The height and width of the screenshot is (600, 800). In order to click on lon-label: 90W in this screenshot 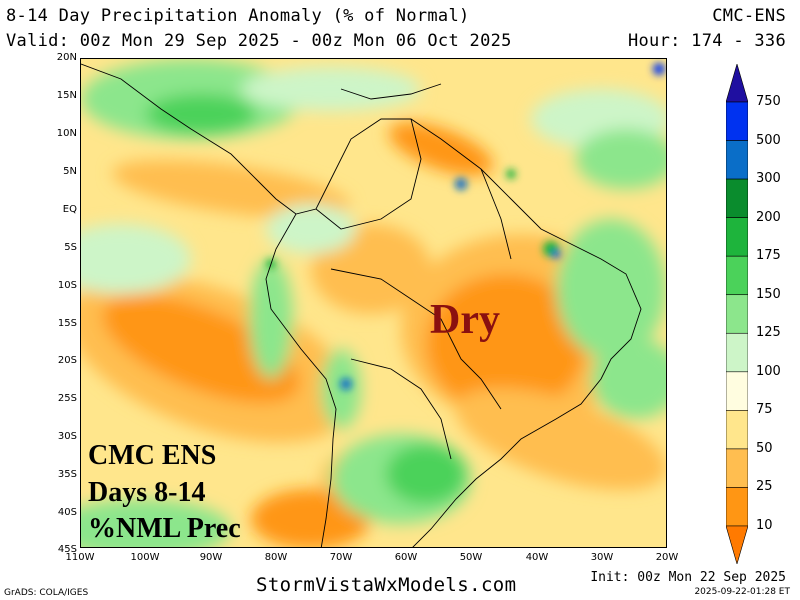, I will do `click(211, 557)`.